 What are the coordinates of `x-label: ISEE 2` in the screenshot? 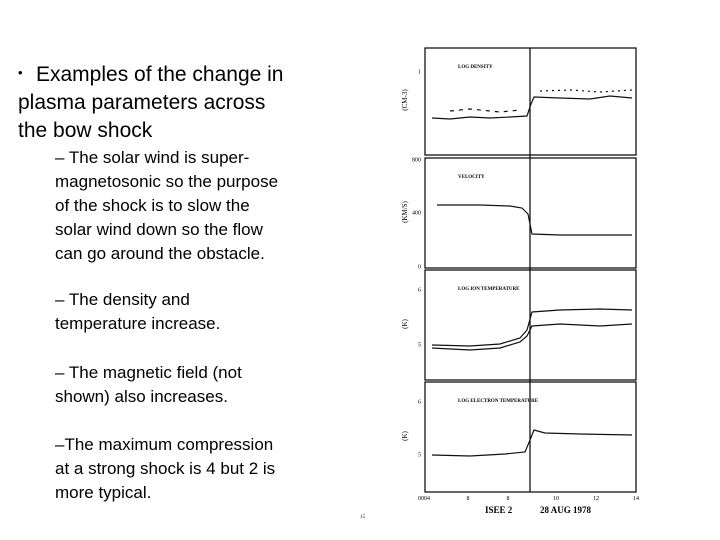 It's located at (499, 510).